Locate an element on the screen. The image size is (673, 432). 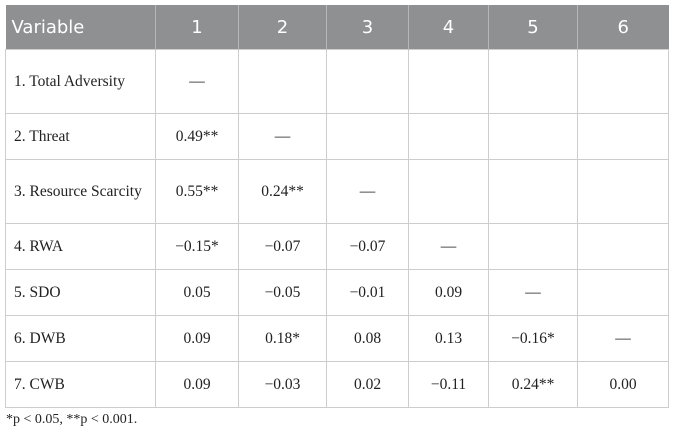
table-cell: 0.02 is located at coordinates (367, 384).